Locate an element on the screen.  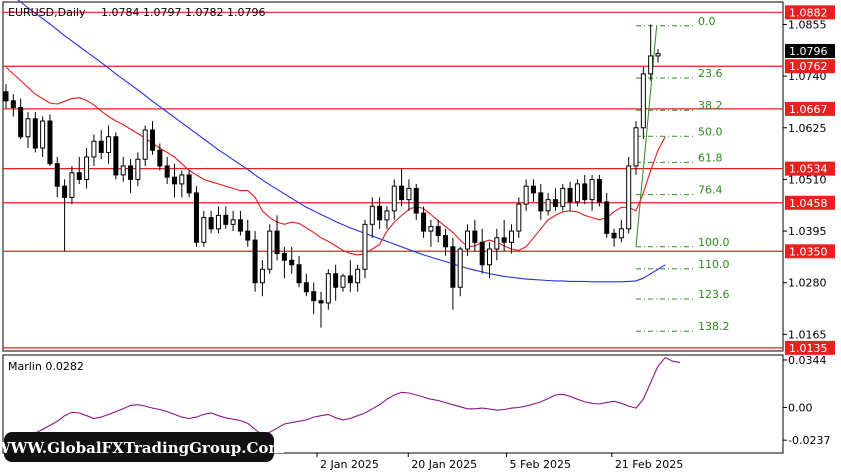
level-label-text: 1.0135 is located at coordinates (808, 348).